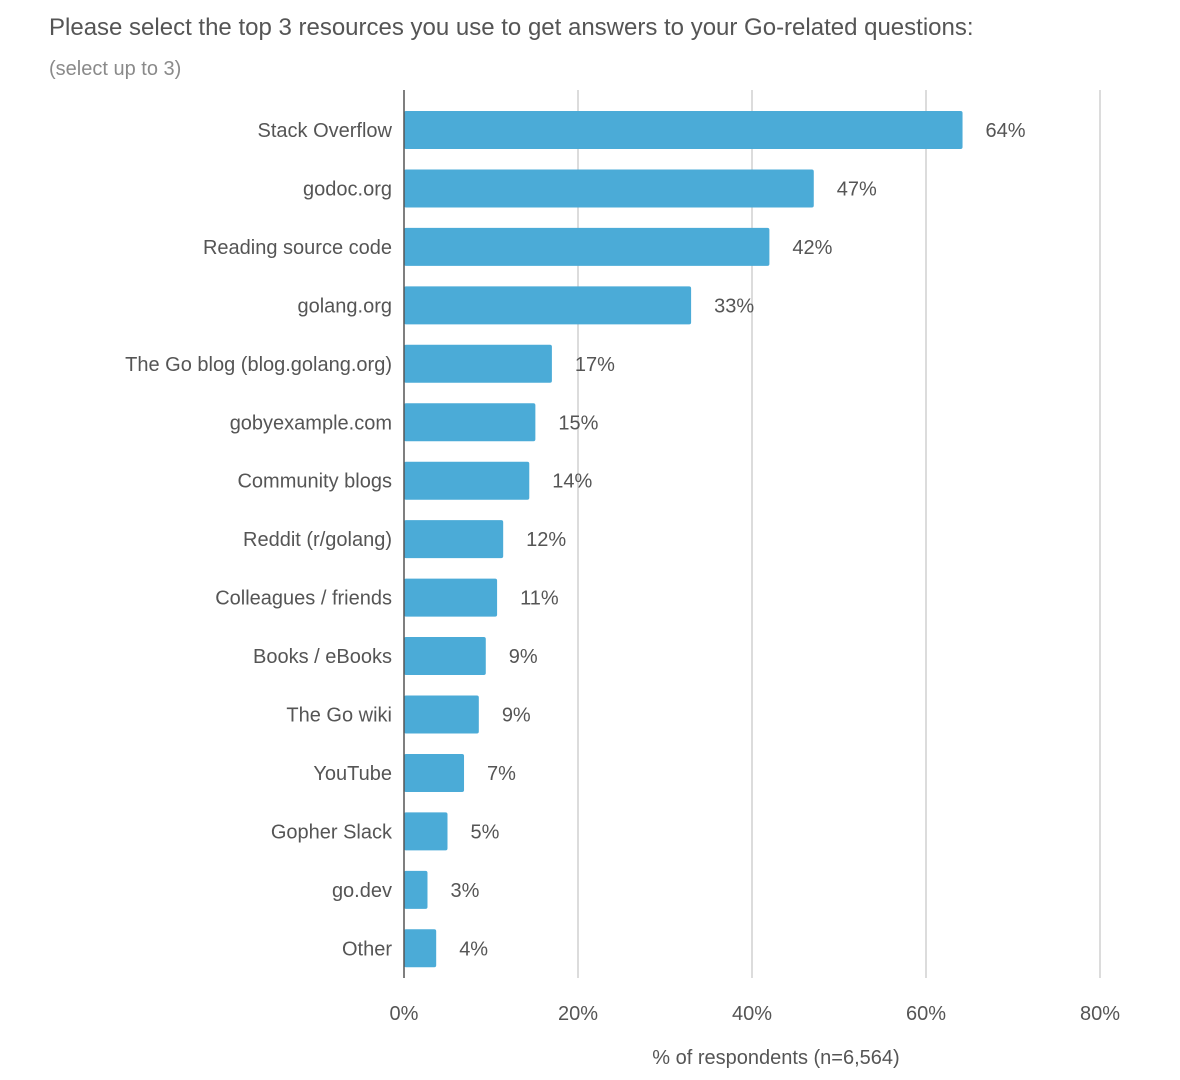 The image size is (1180, 1080). Describe the element at coordinates (367, 949) in the screenshot. I see `category-label: Other` at that location.